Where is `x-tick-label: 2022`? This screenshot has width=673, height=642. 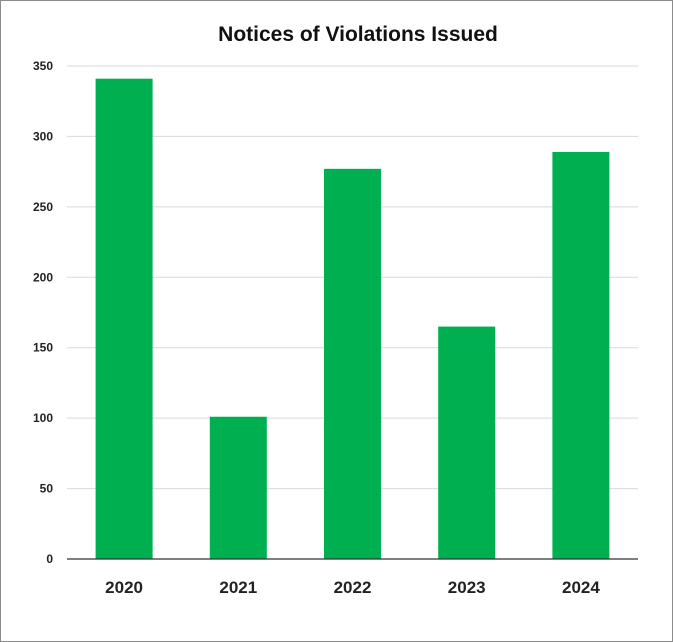
x-tick-label: 2022 is located at coordinates (353, 587).